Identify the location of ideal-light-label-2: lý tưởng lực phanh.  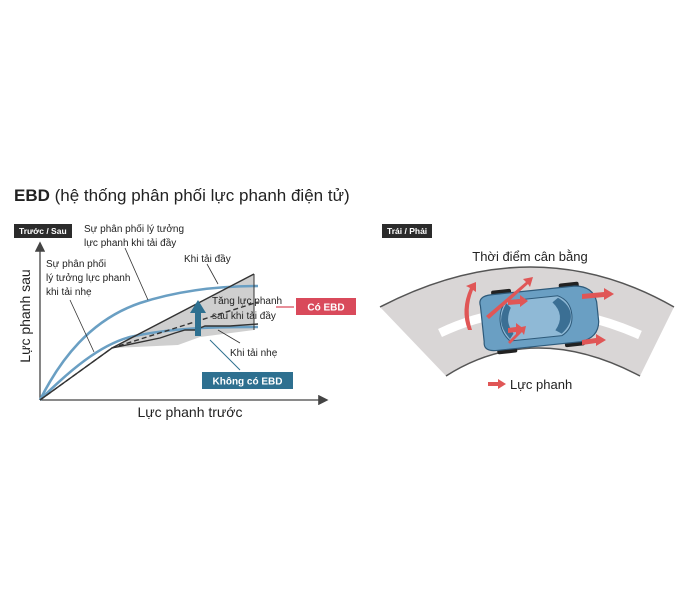
(88, 278).